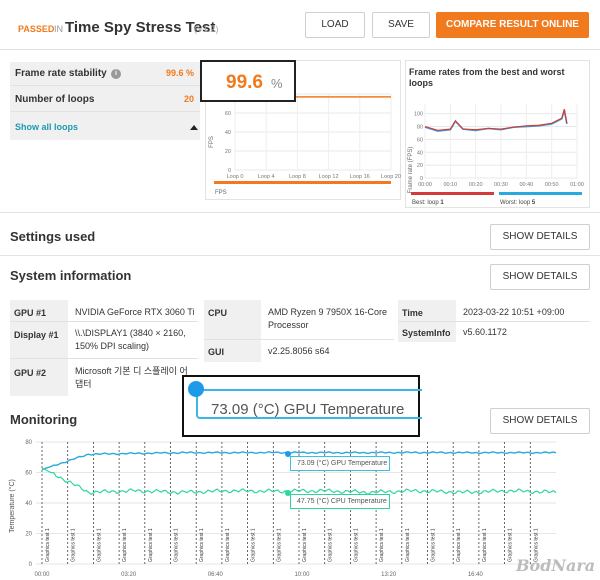 This screenshot has width=600, height=580. I want to click on x-tick-label: 03:20, so click(129, 575).